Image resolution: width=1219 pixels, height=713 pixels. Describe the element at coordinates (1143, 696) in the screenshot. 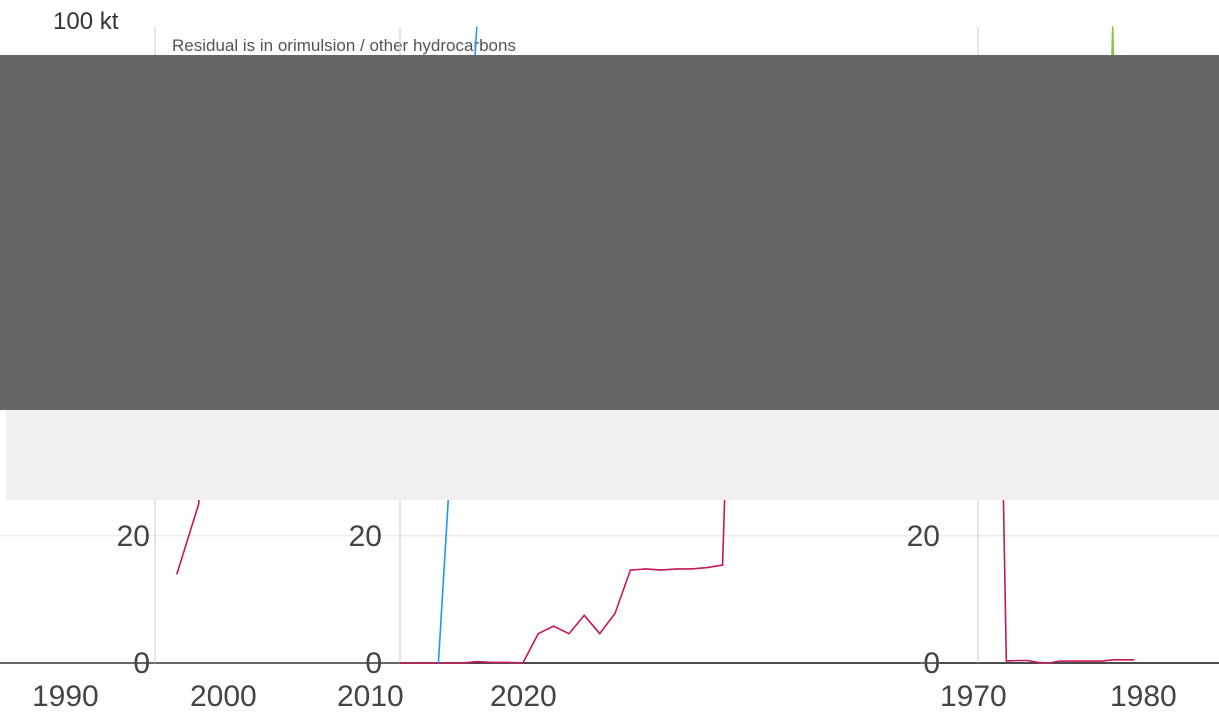

I see `x-tick-label: 1980` at that location.